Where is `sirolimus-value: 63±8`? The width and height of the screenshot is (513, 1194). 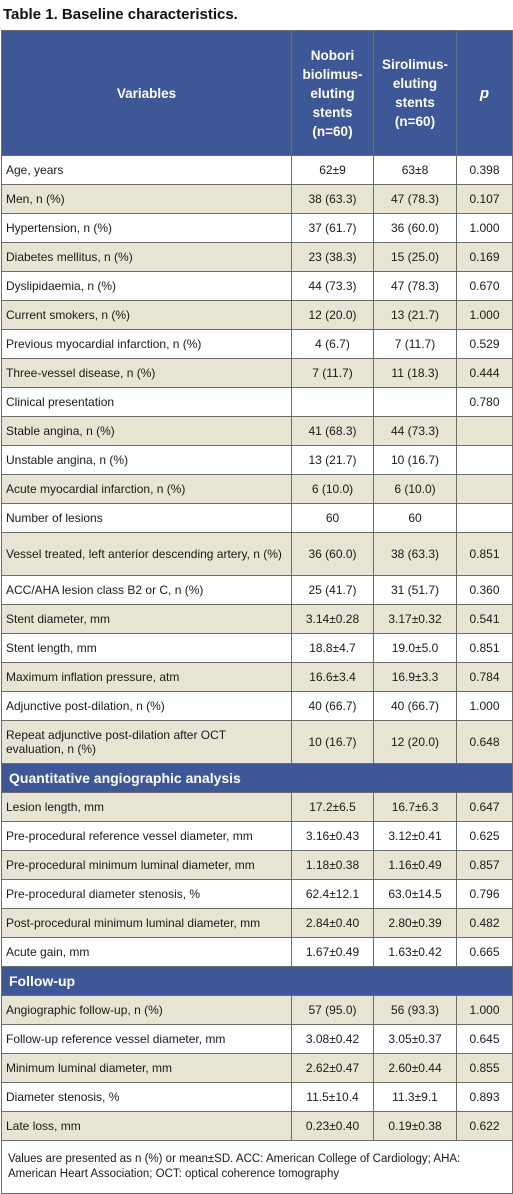
sirolimus-value: 63±8 is located at coordinates (415, 170).